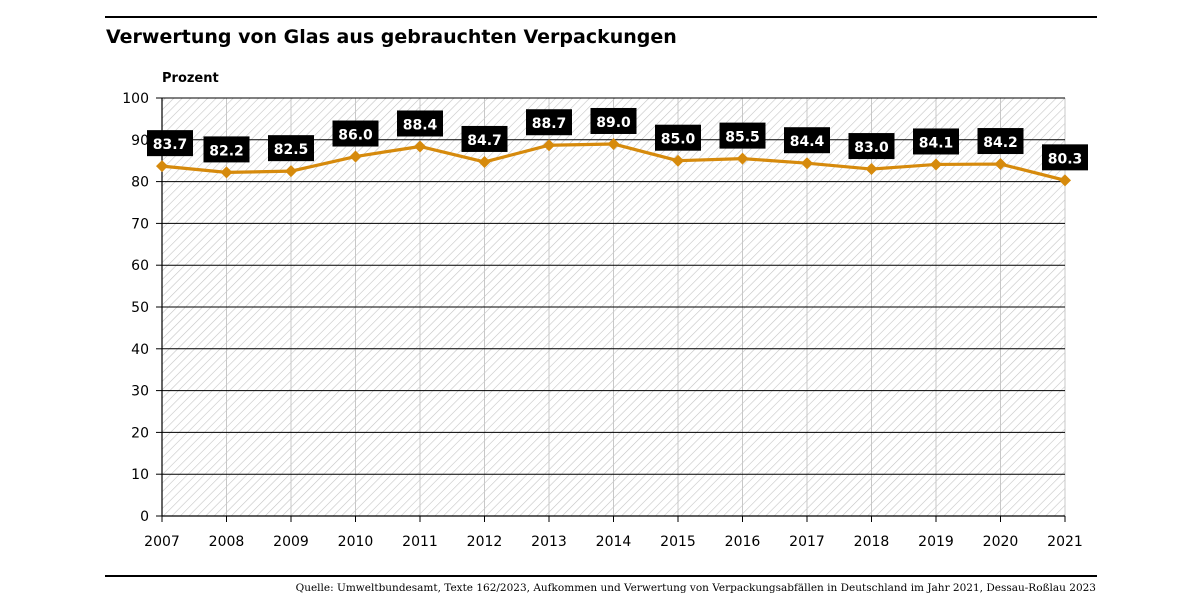 The image size is (1200, 602). Describe the element at coordinates (140, 224) in the screenshot. I see `y-tick-label: 70` at that location.